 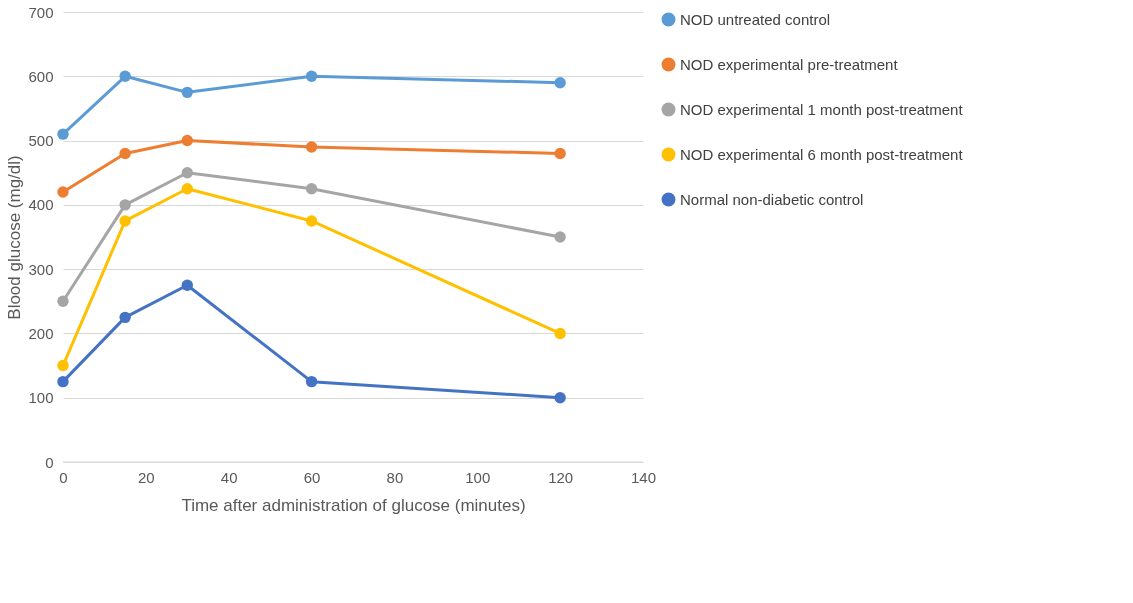 I want to click on x-tick-label: 80, so click(x=395, y=477).